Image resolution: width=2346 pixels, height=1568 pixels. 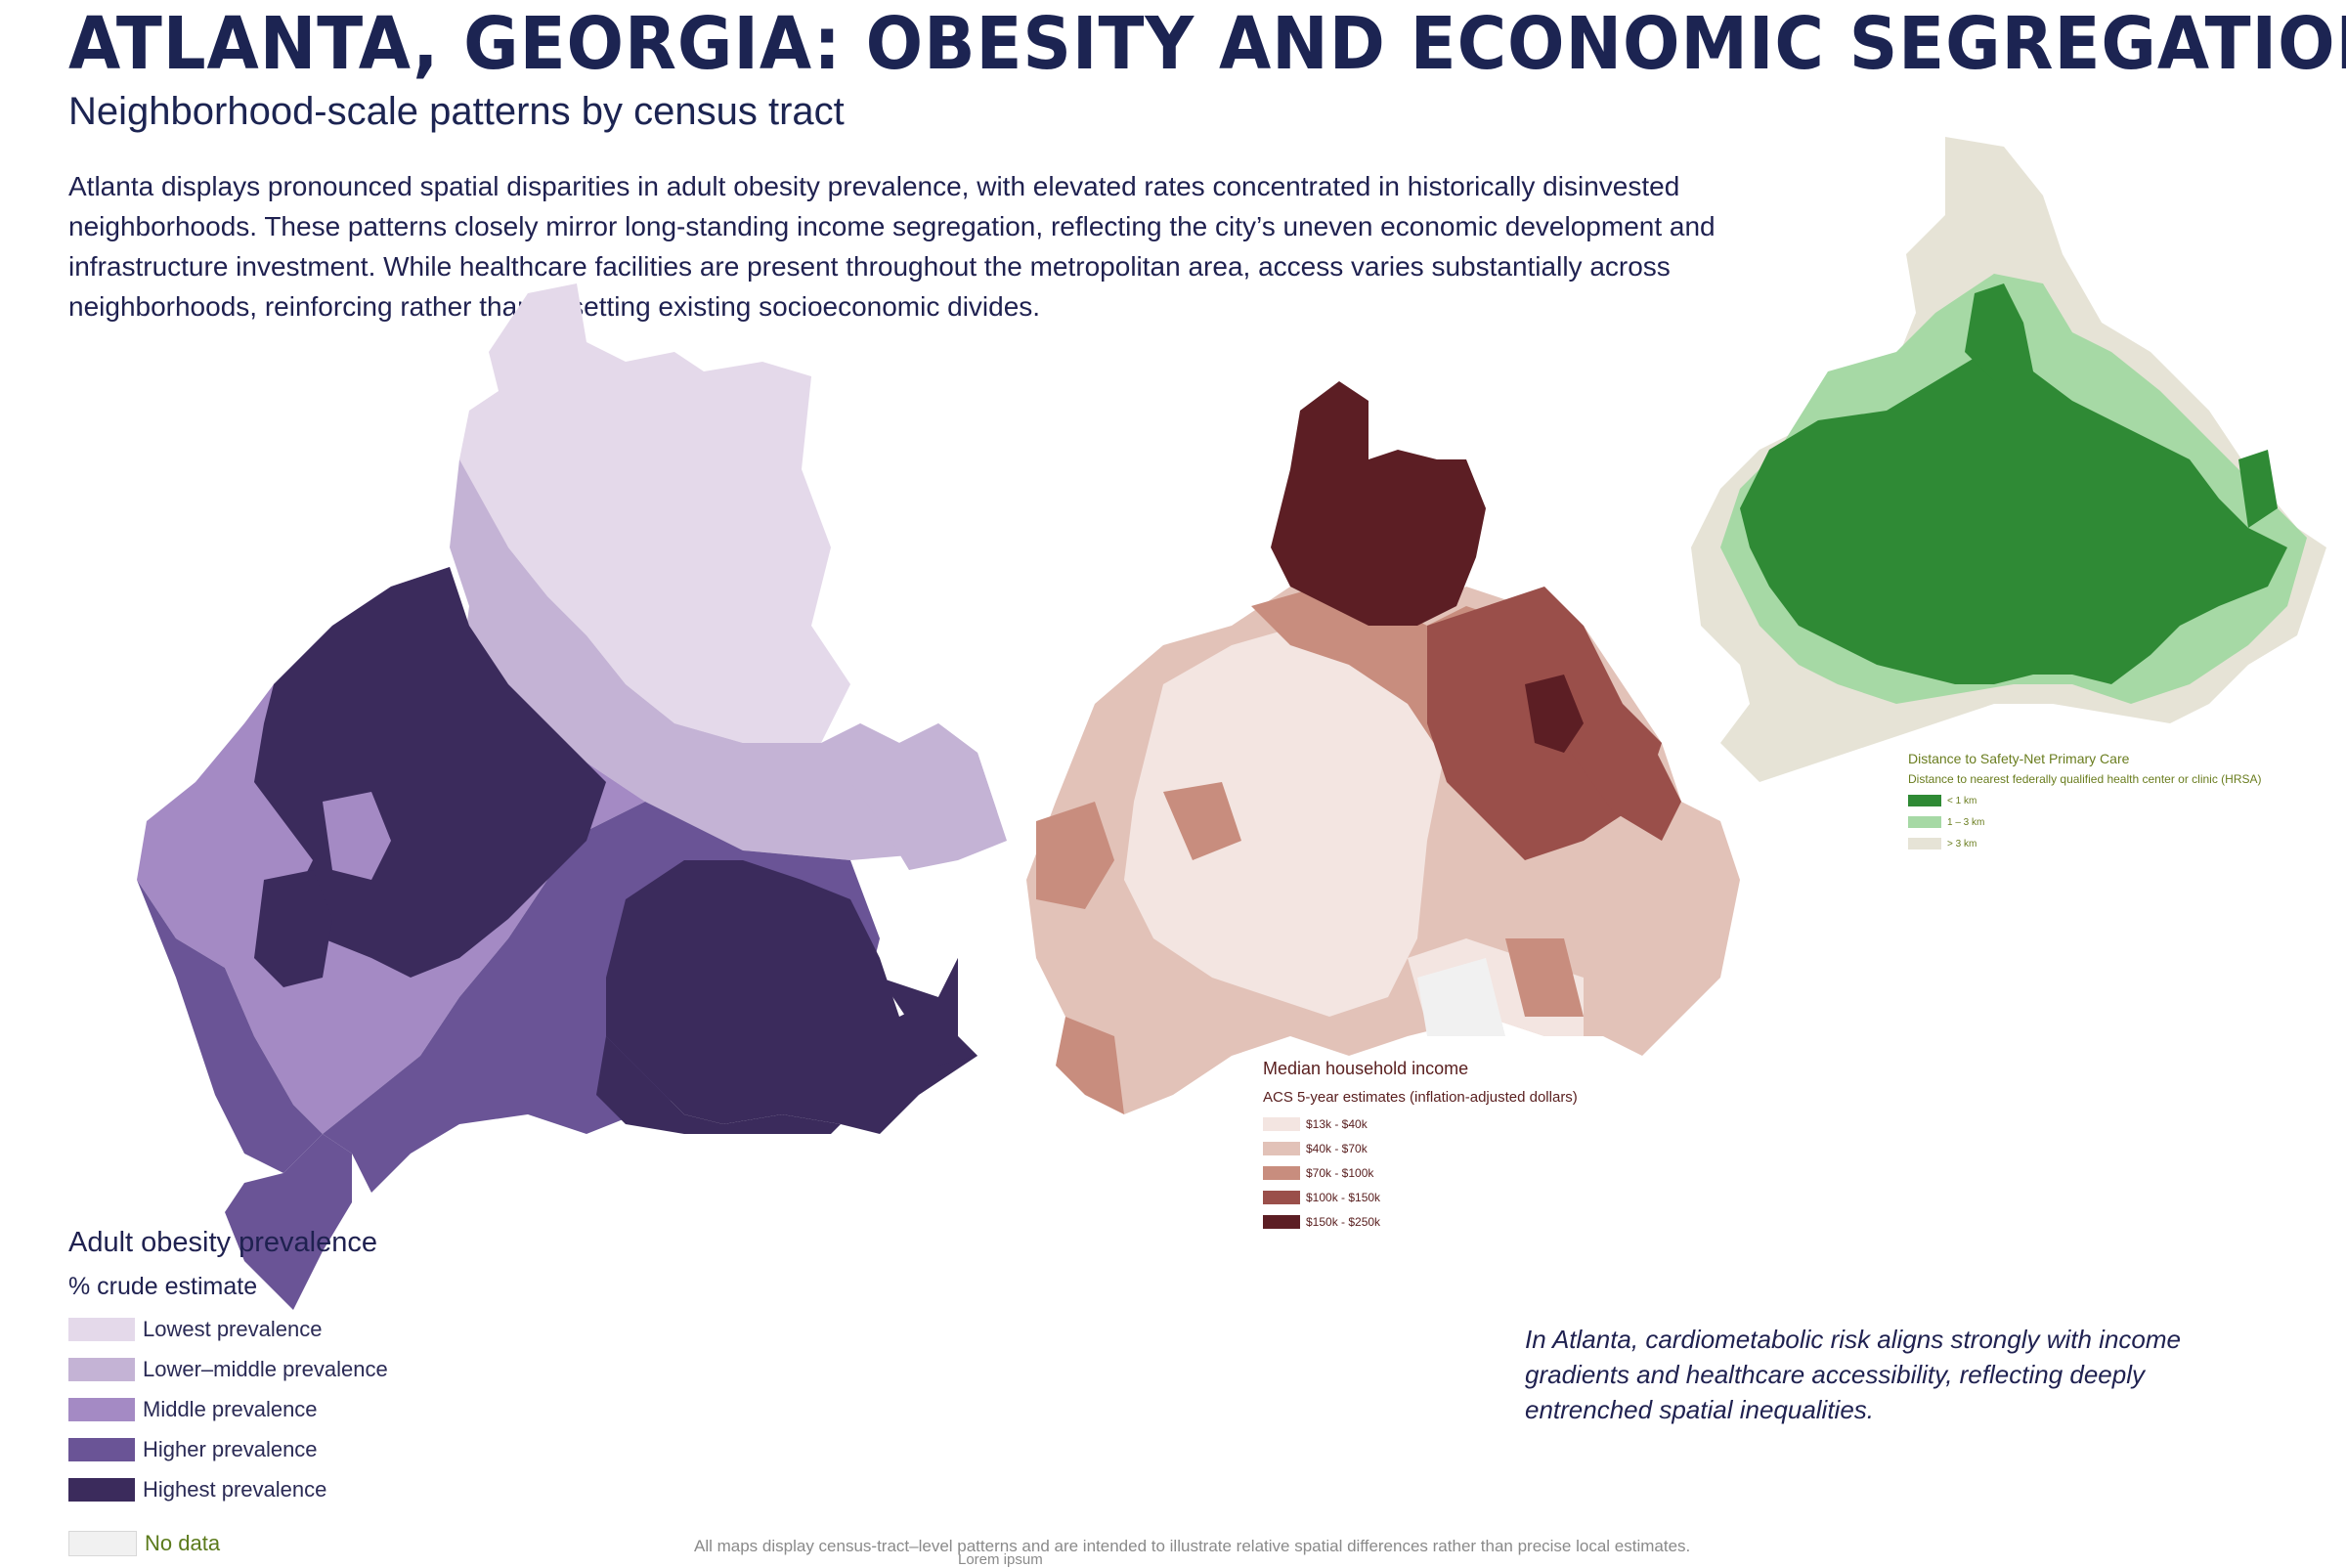 What do you see at coordinates (1075, 855) in the screenshot?
I see `income-region-west-mid` at bounding box center [1075, 855].